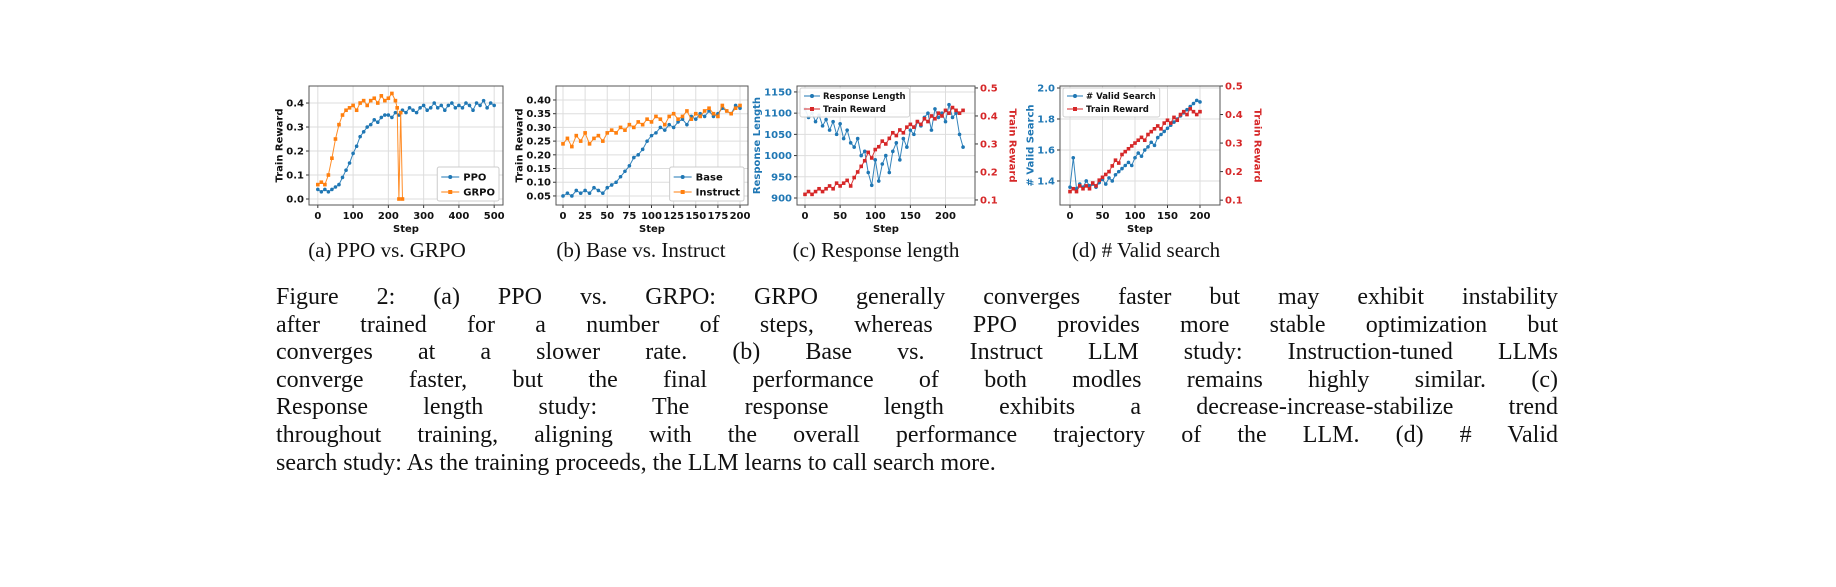 The image size is (1836, 587). Describe the element at coordinates (1046, 89) in the screenshot. I see `y-tick-label: 2.0` at that location.